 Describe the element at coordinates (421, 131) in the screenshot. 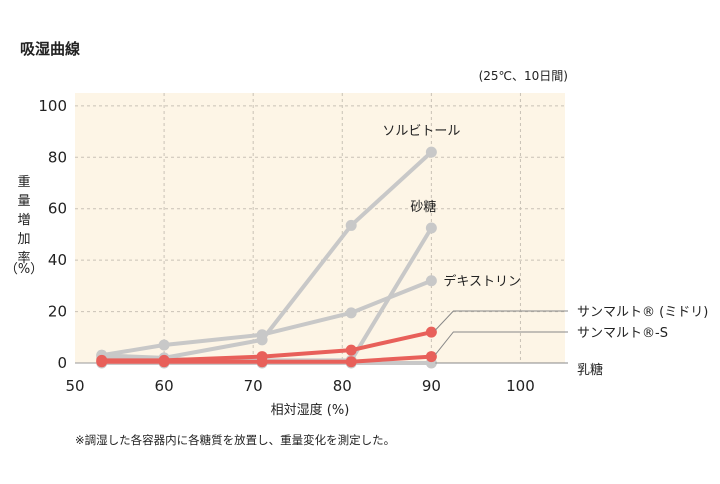

I see `series-label: ソルビトール` at that location.